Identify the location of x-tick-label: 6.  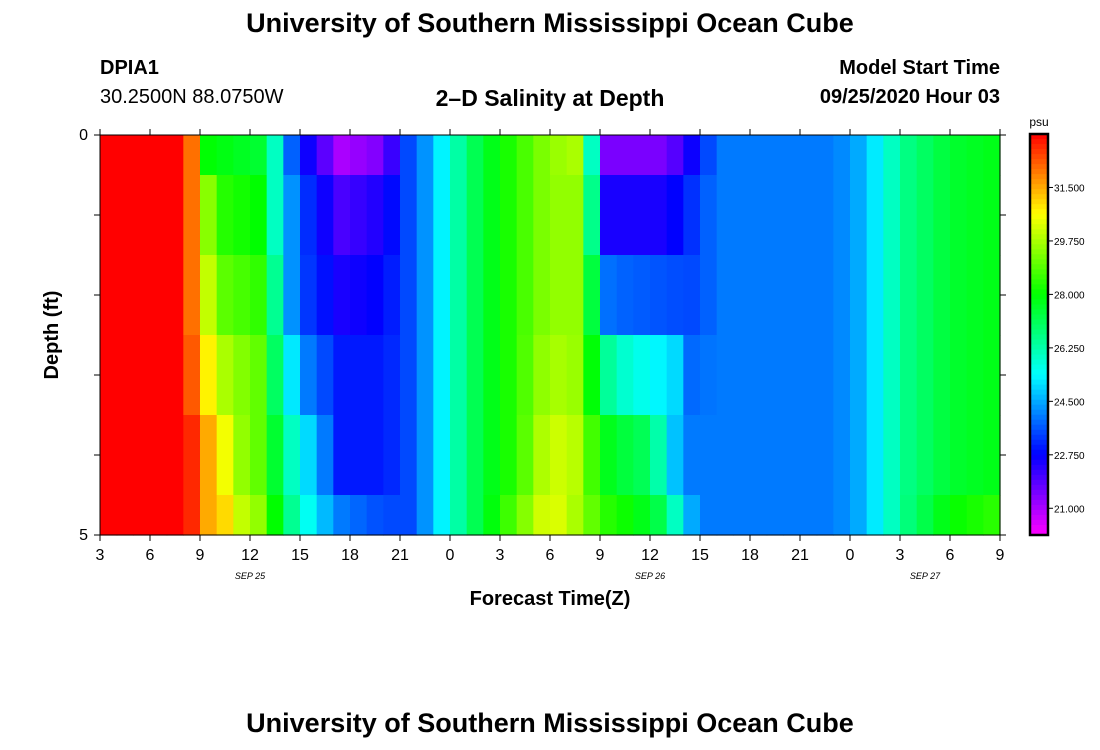
(550, 555).